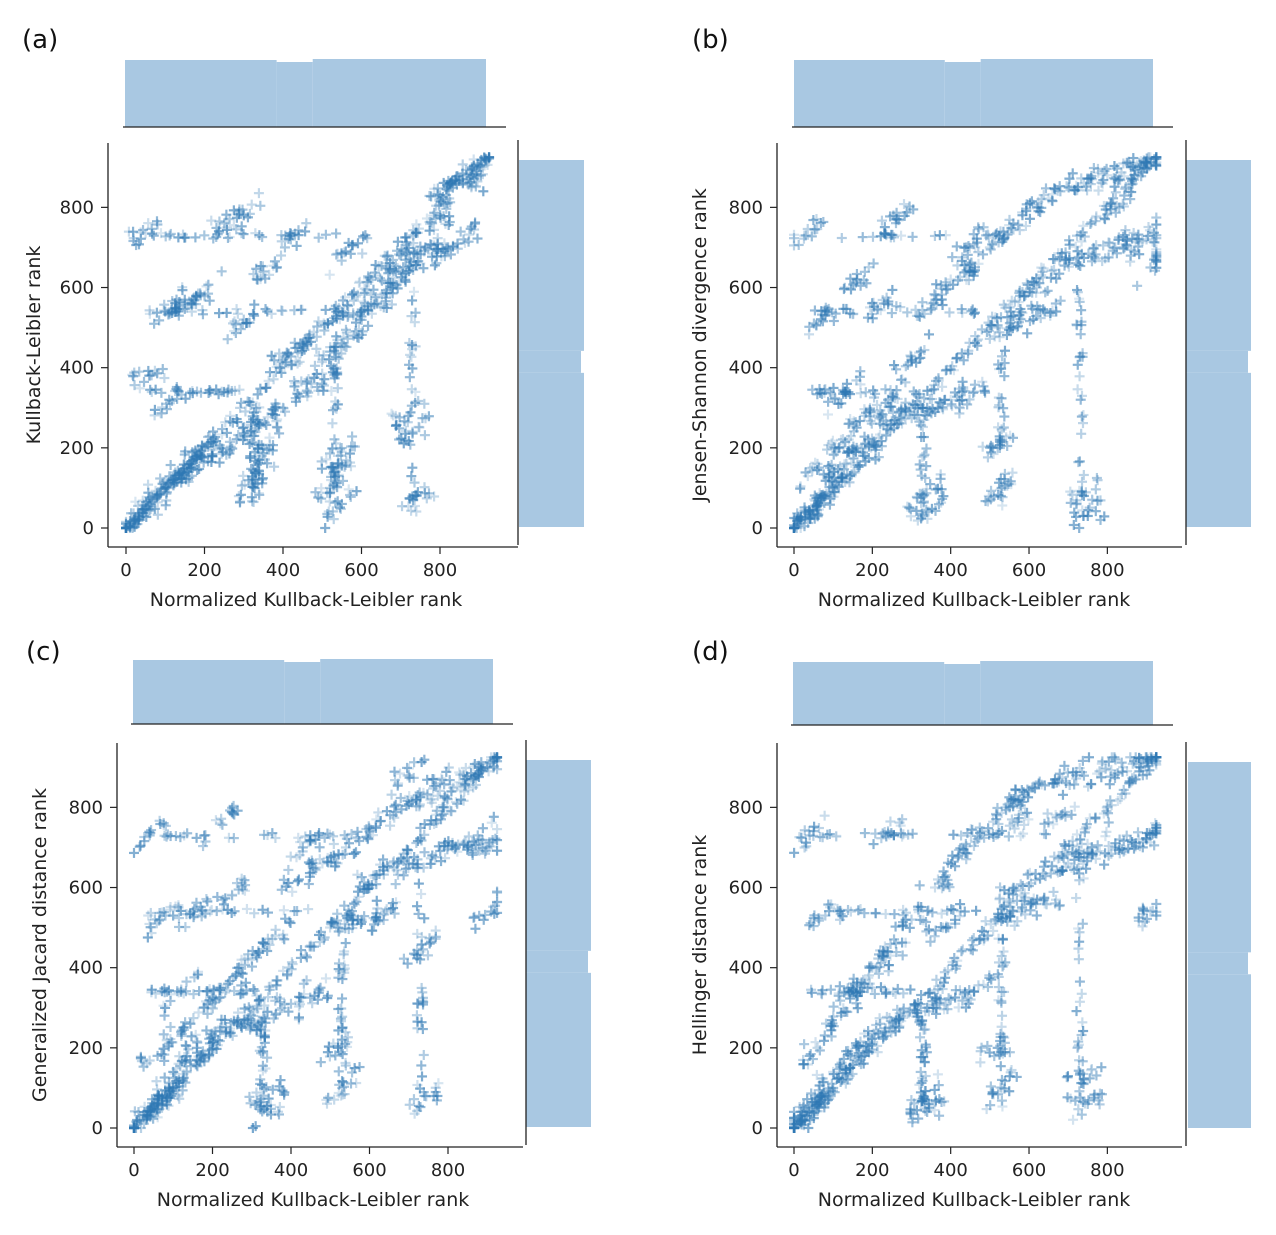 The width and height of the screenshot is (1276, 1235). Describe the element at coordinates (869, 93) in the screenshot. I see `histogram-bar` at that location.